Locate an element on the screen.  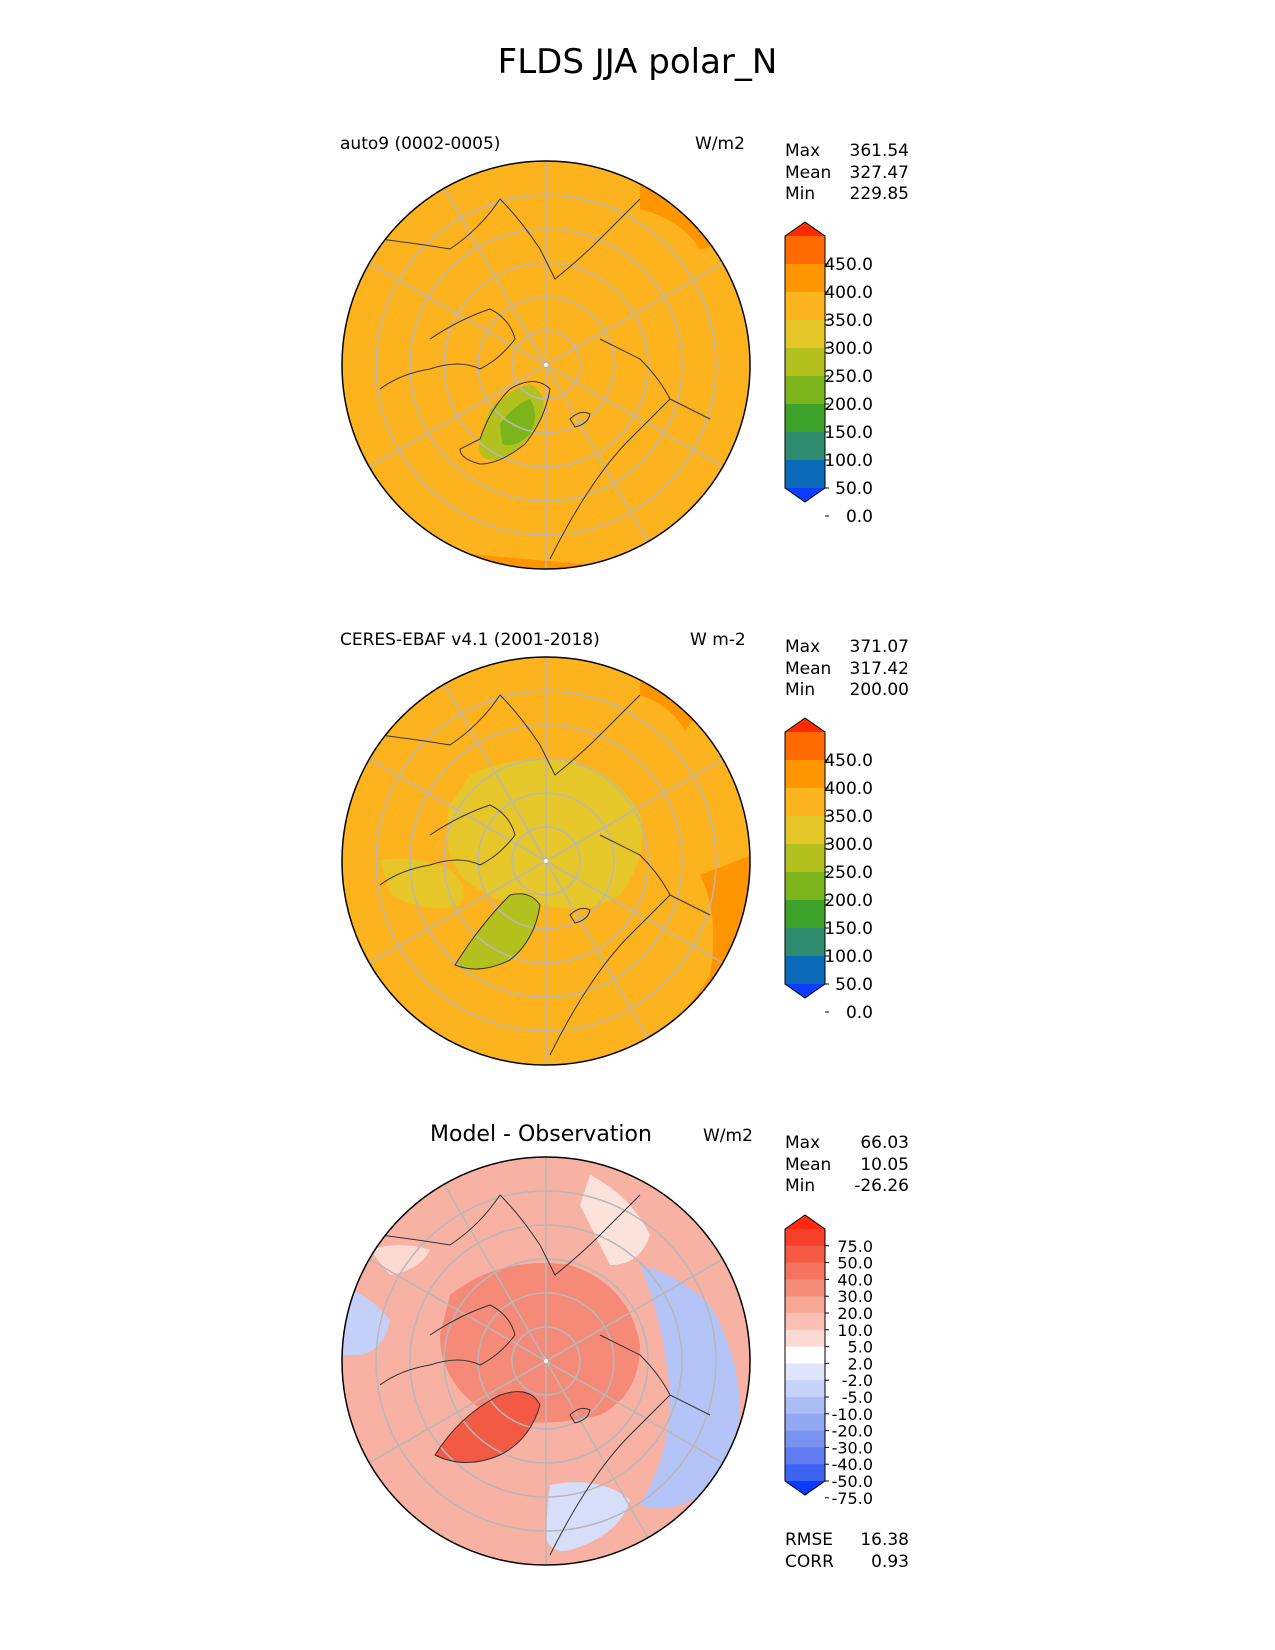
colorbar-tick-label: 200.0 is located at coordinates (848, 405).